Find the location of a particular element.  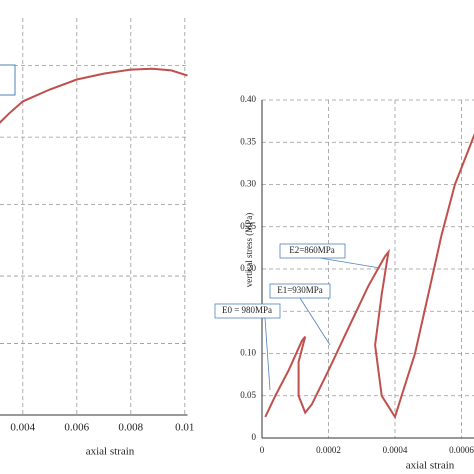

y-tick-label: 0.25 is located at coordinates (248, 226).